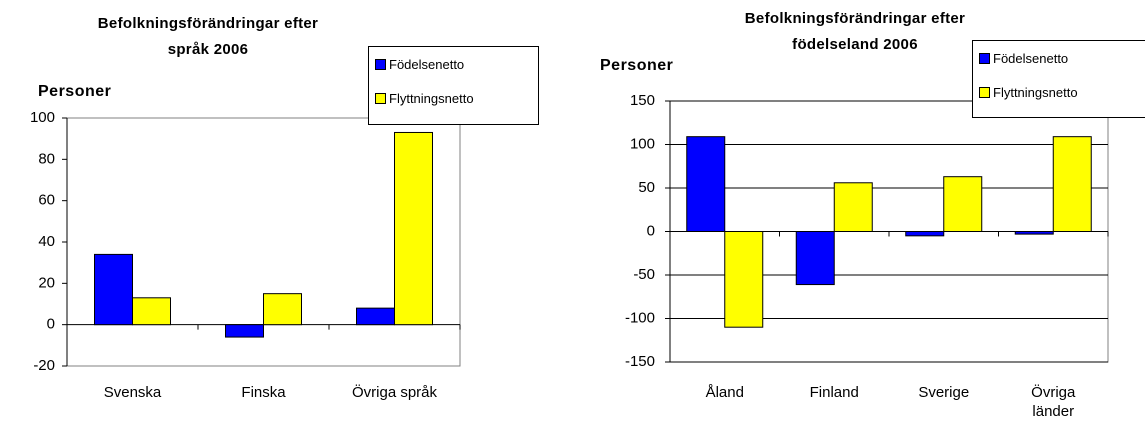 This screenshot has height=429, width=1145. What do you see at coordinates (944, 392) in the screenshot?
I see `x-tick-label: Sverige` at bounding box center [944, 392].